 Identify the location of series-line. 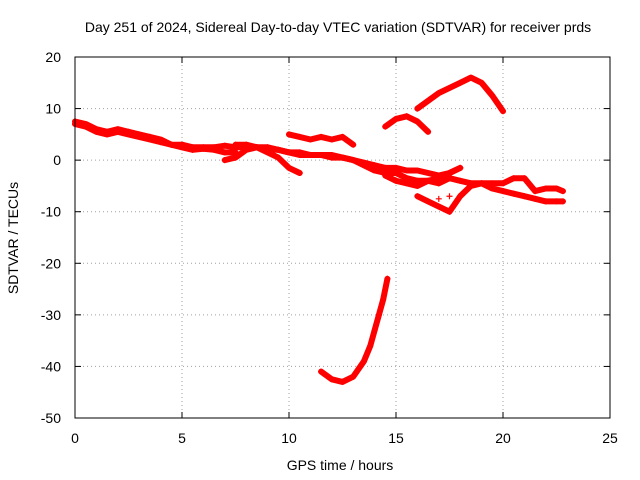
(354, 330).